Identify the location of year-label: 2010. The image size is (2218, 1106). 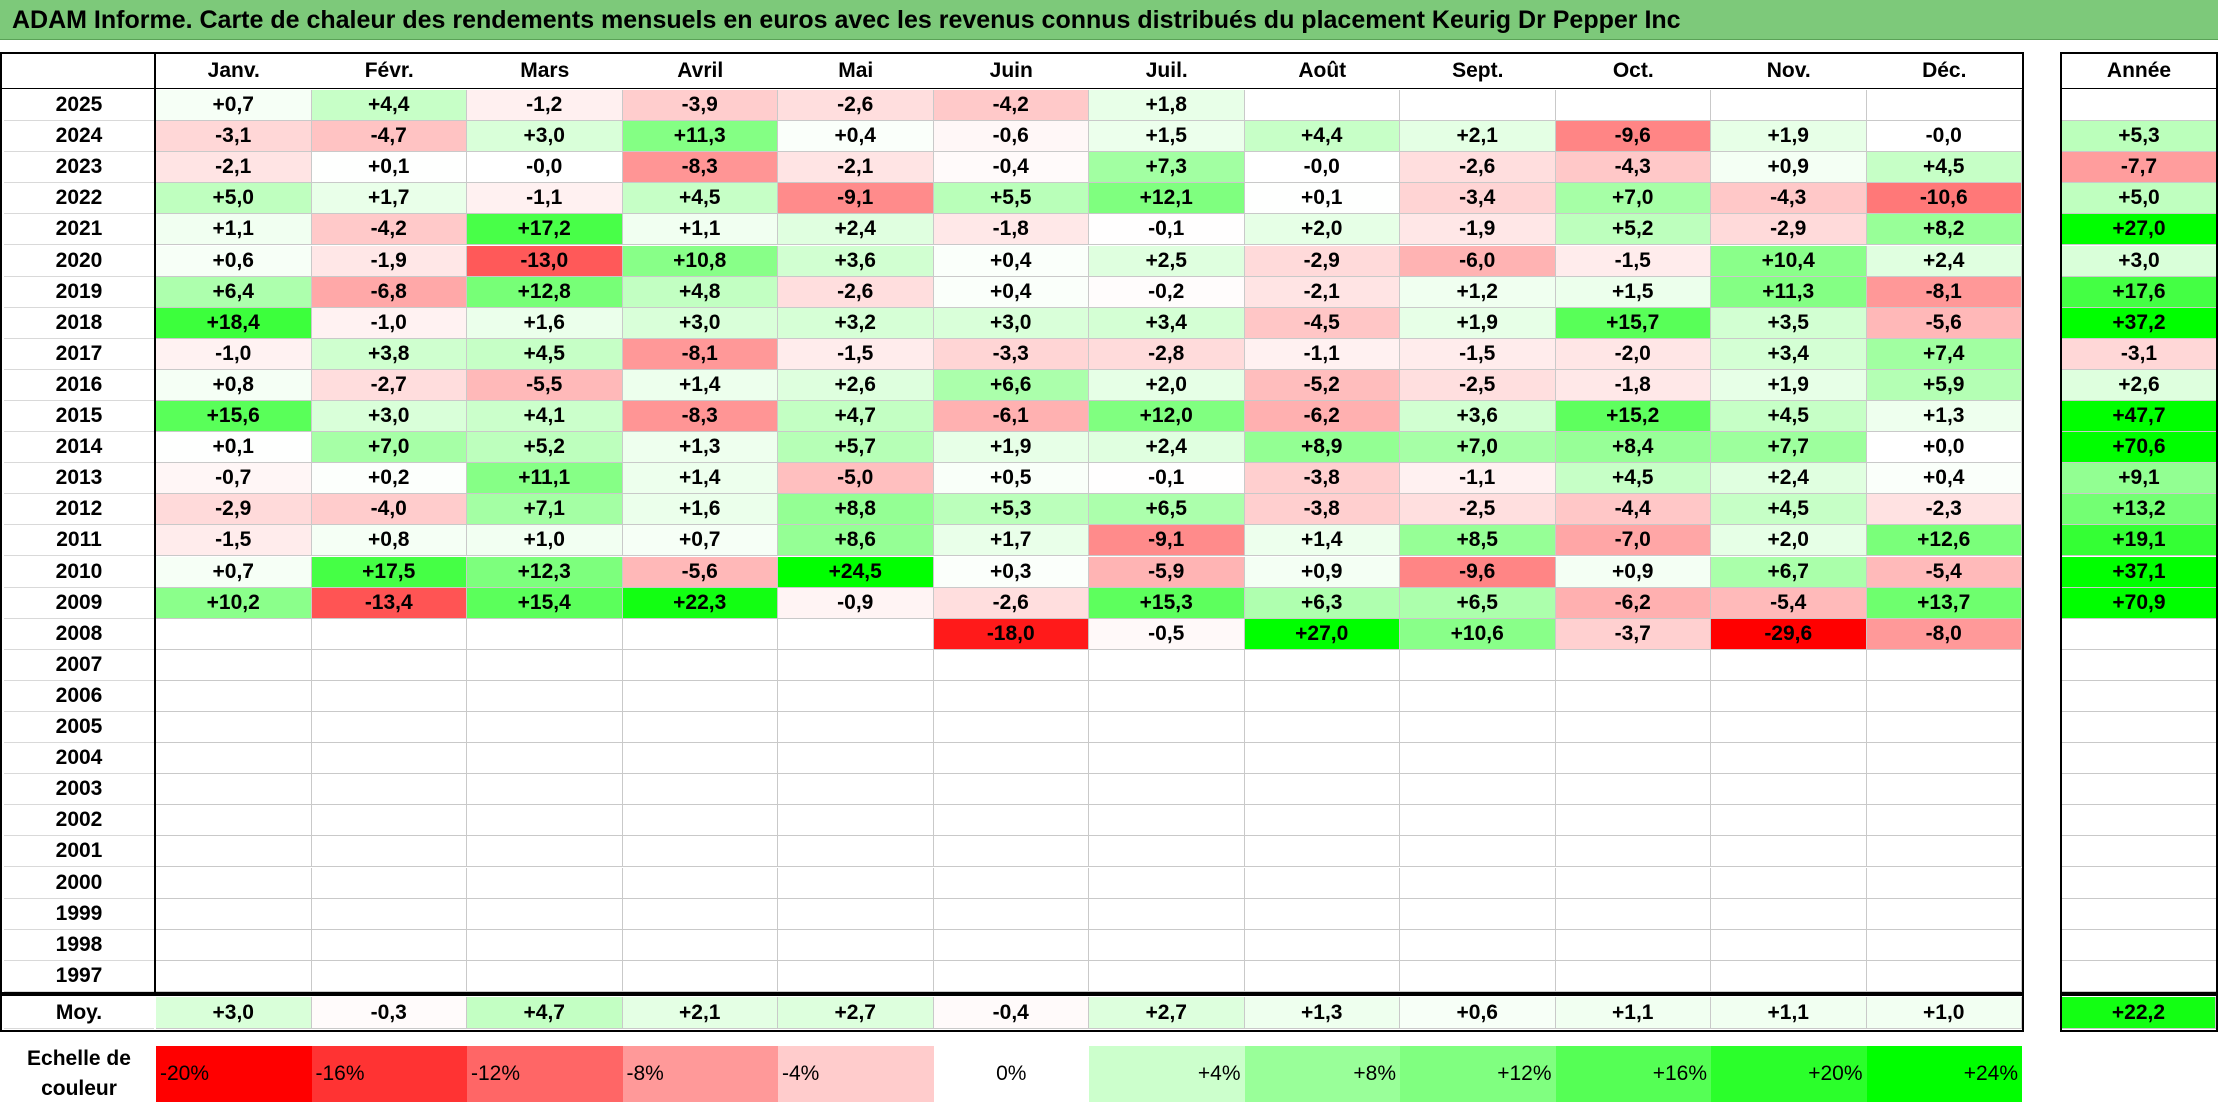
(79, 572).